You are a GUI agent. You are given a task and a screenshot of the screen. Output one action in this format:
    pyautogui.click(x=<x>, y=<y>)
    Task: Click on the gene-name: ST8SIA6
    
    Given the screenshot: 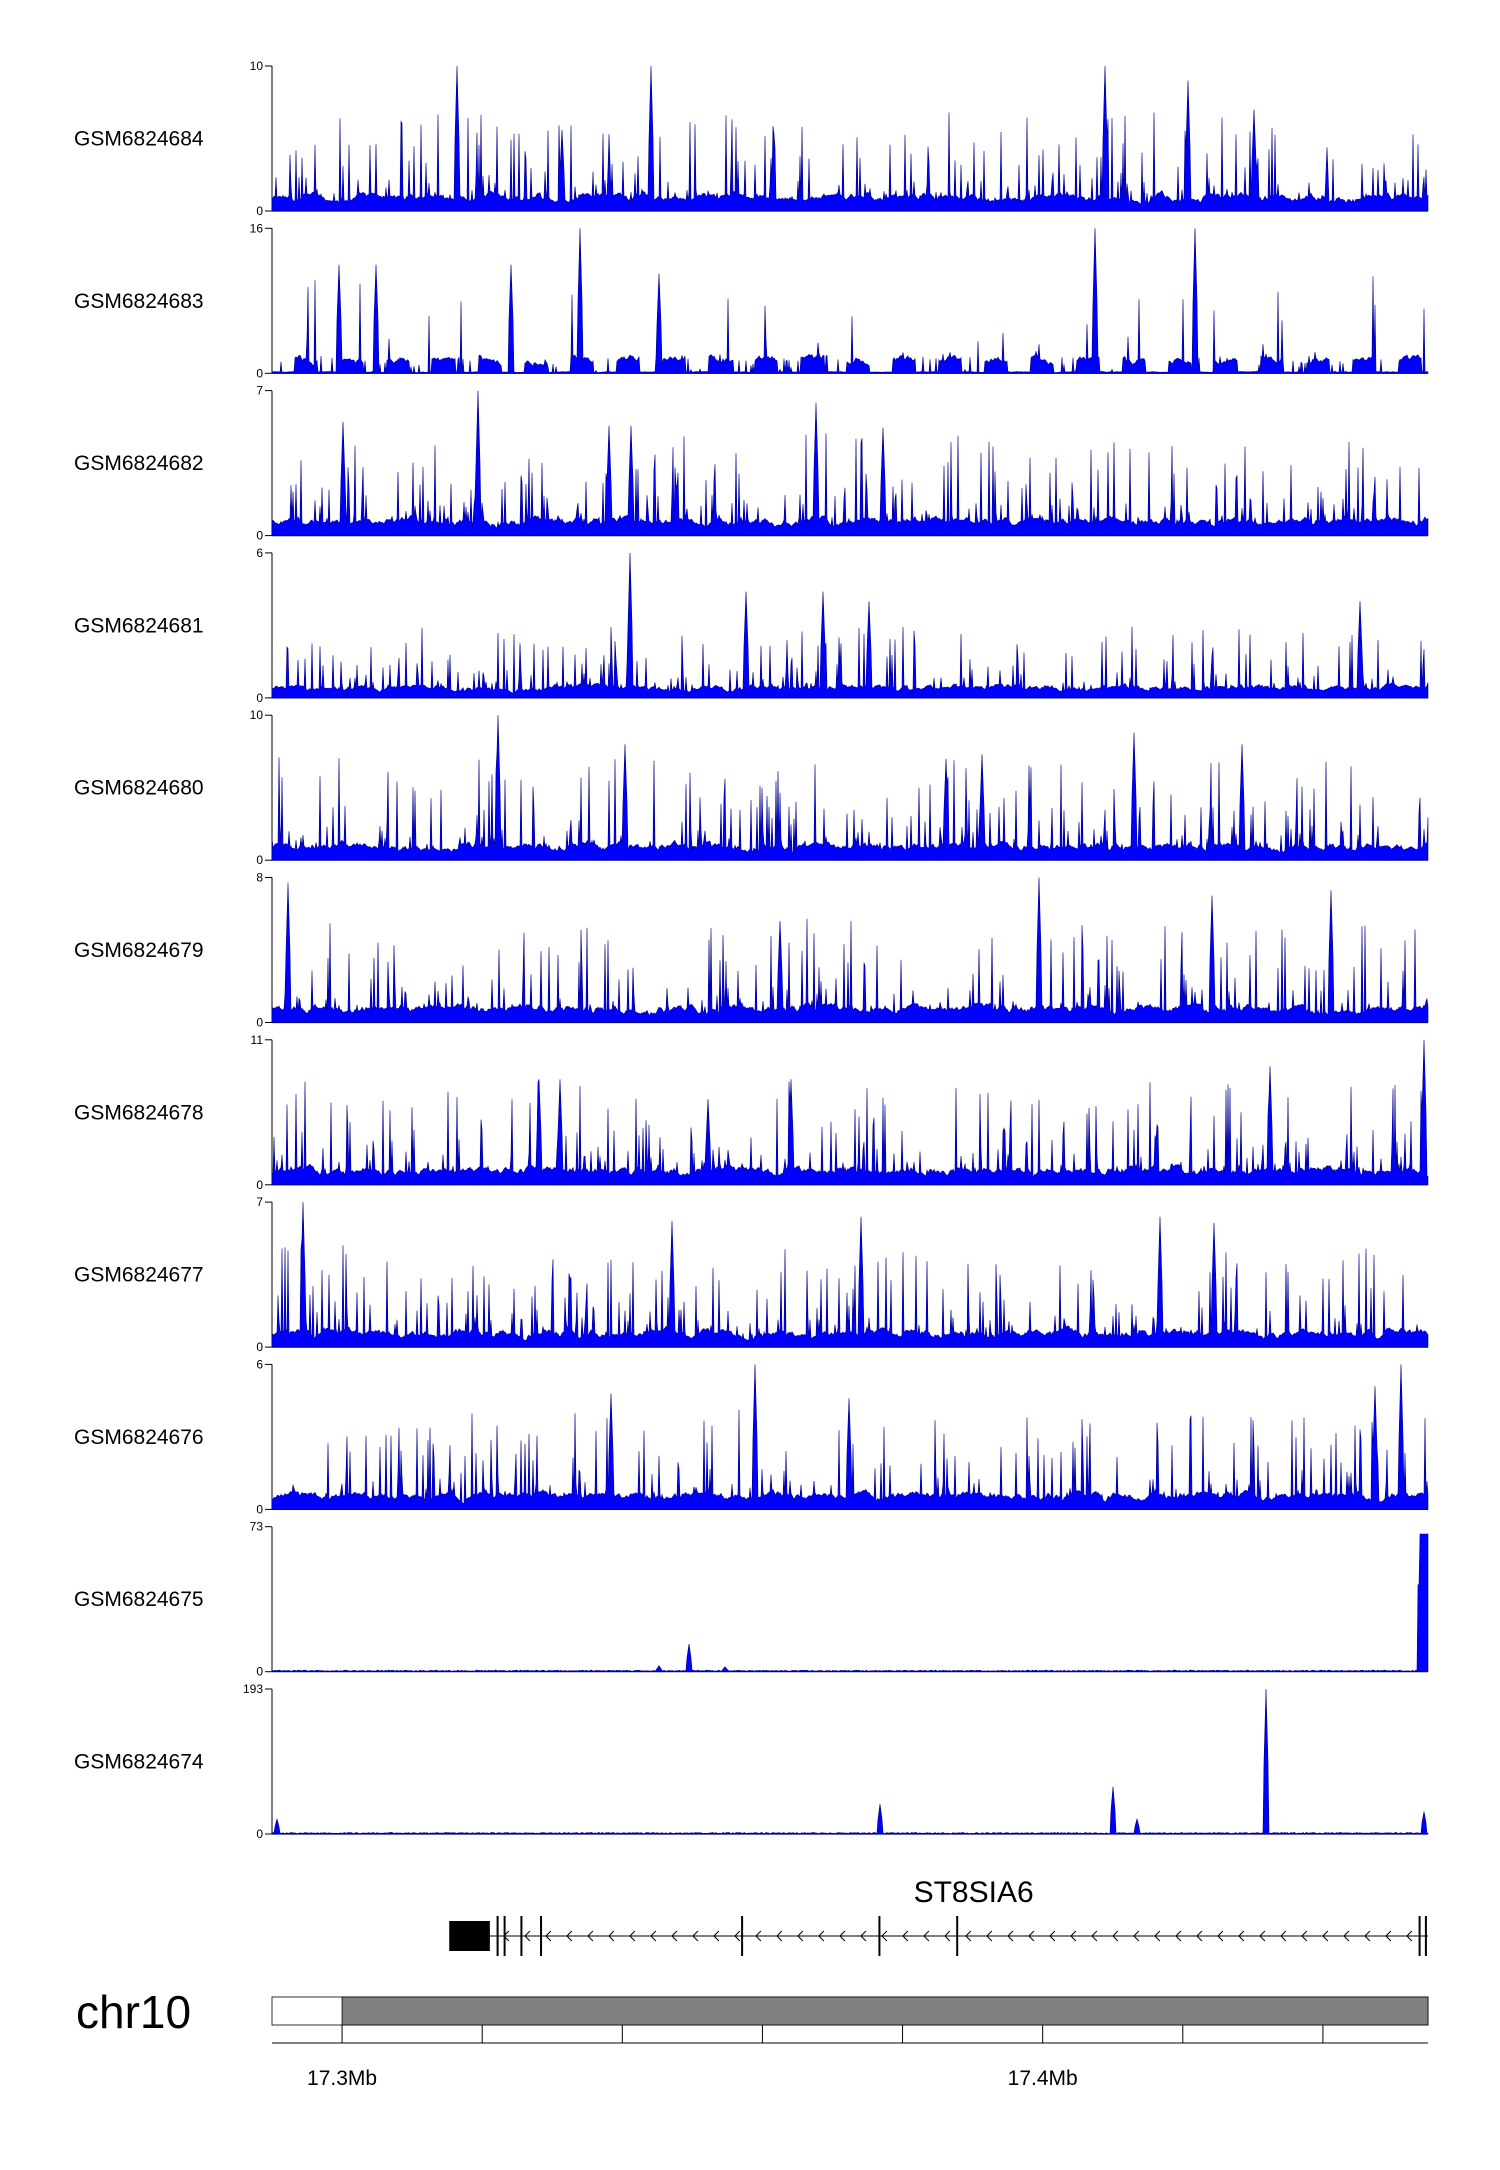 What is the action you would take?
    pyautogui.click(x=974, y=1892)
    